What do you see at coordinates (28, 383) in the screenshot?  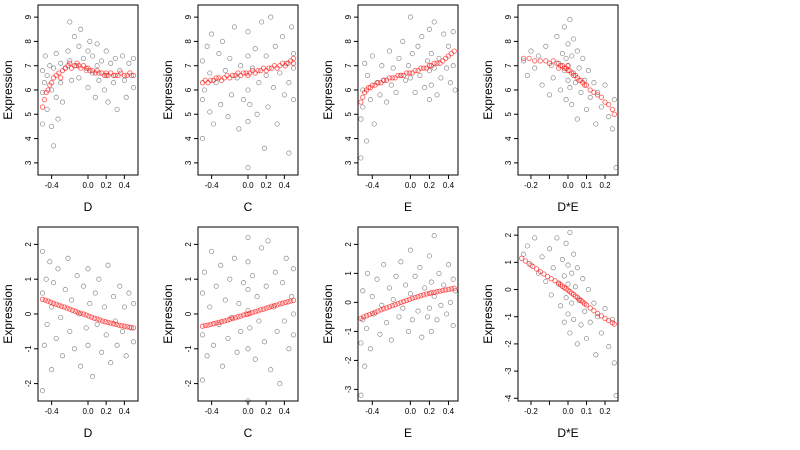 I see `y-tick-label: -2` at bounding box center [28, 383].